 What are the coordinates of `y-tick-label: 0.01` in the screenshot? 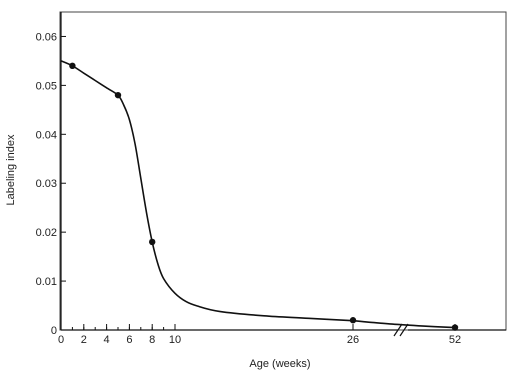 It's located at (46, 282).